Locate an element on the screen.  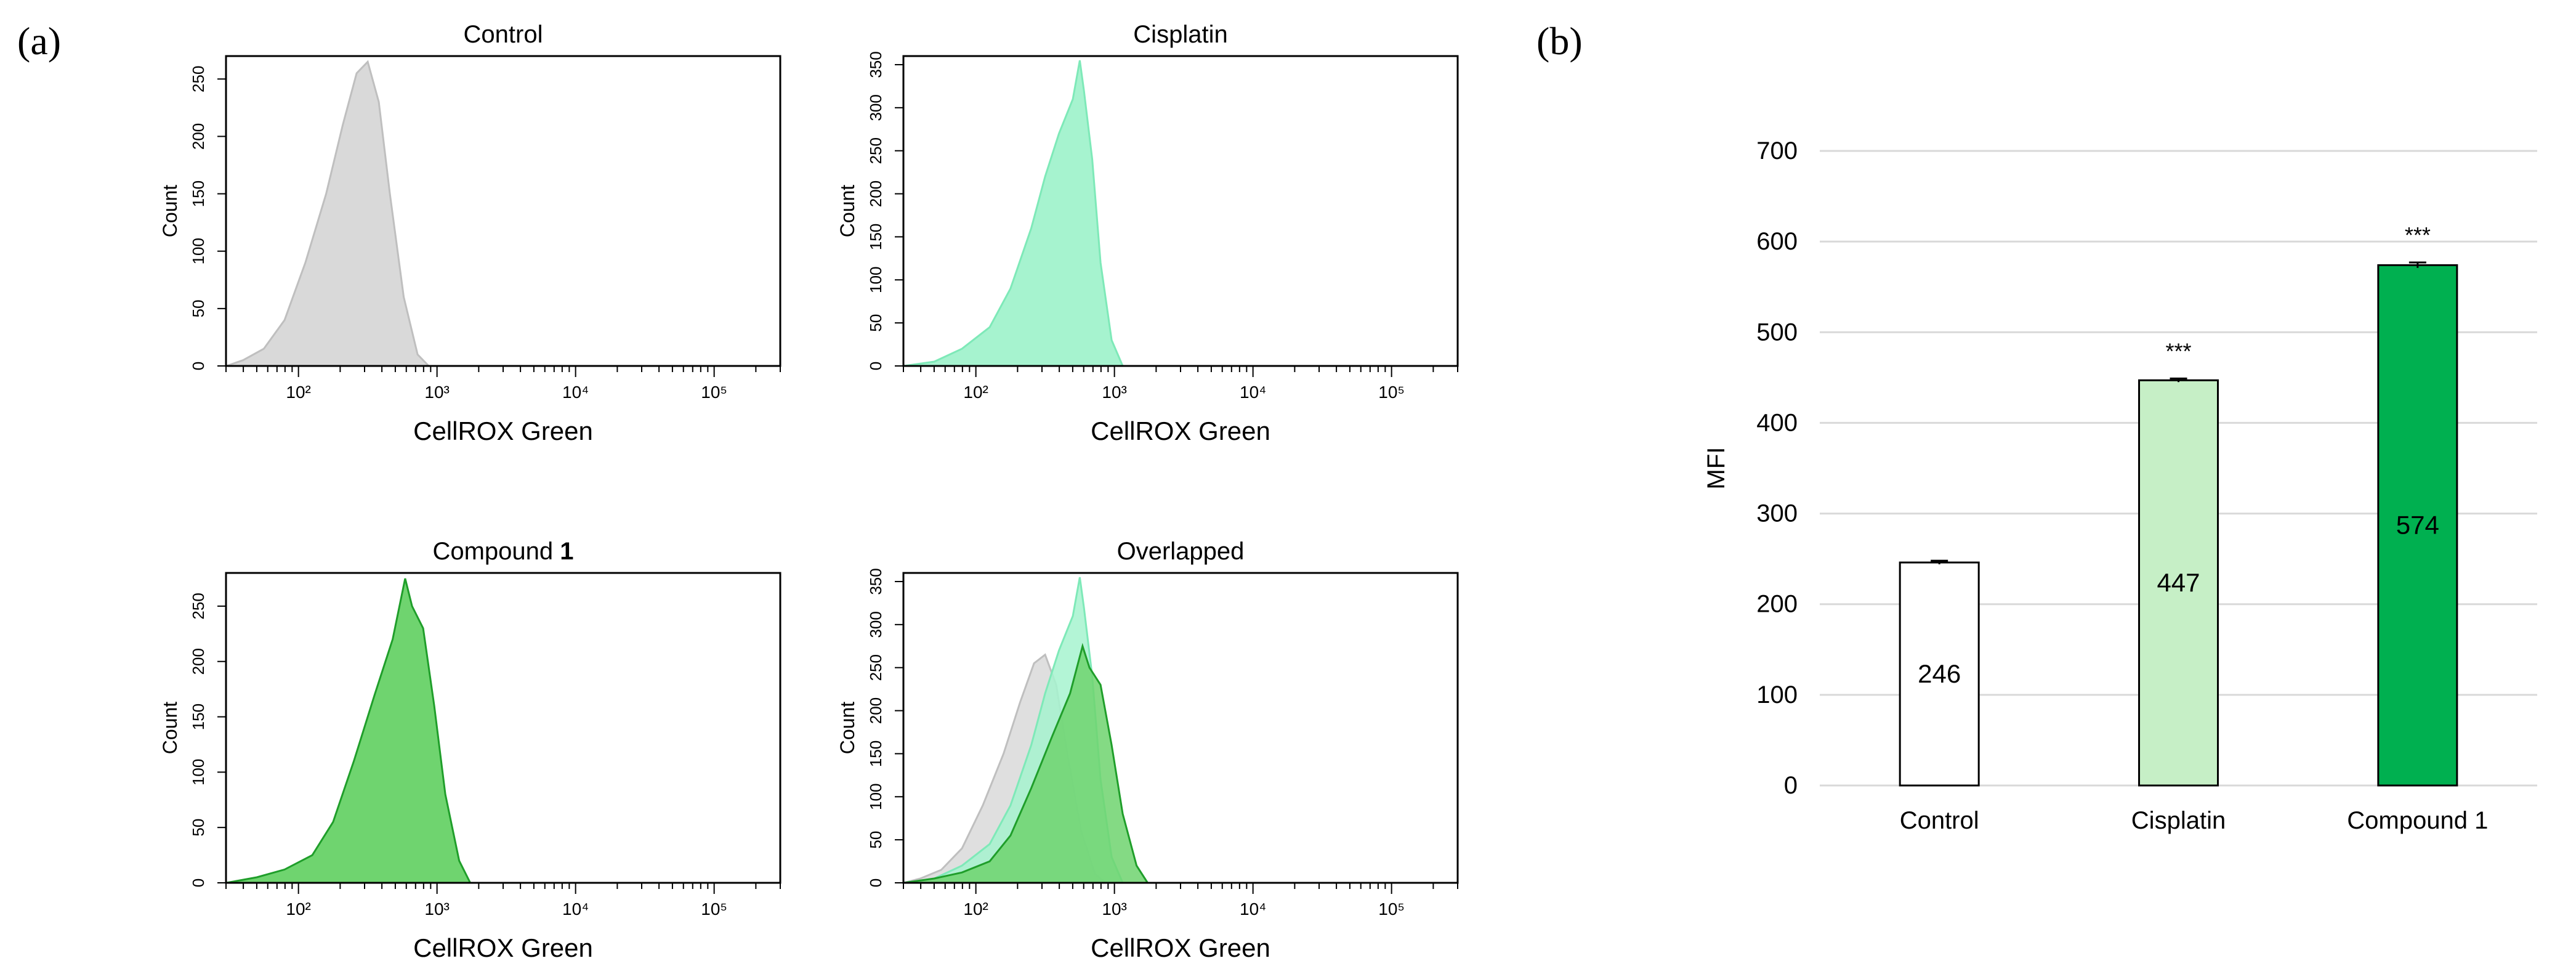
category-label-cisplatin: Cisplatin is located at coordinates (2178, 820).